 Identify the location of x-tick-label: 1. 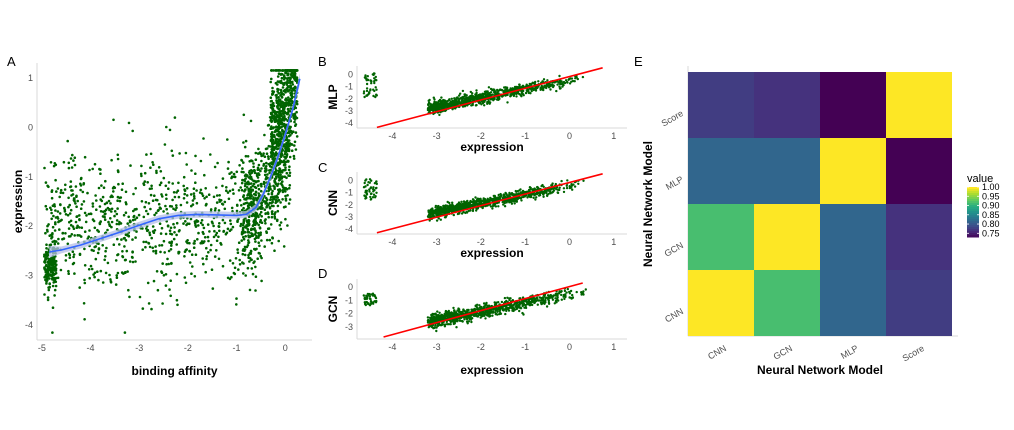
(613, 242).